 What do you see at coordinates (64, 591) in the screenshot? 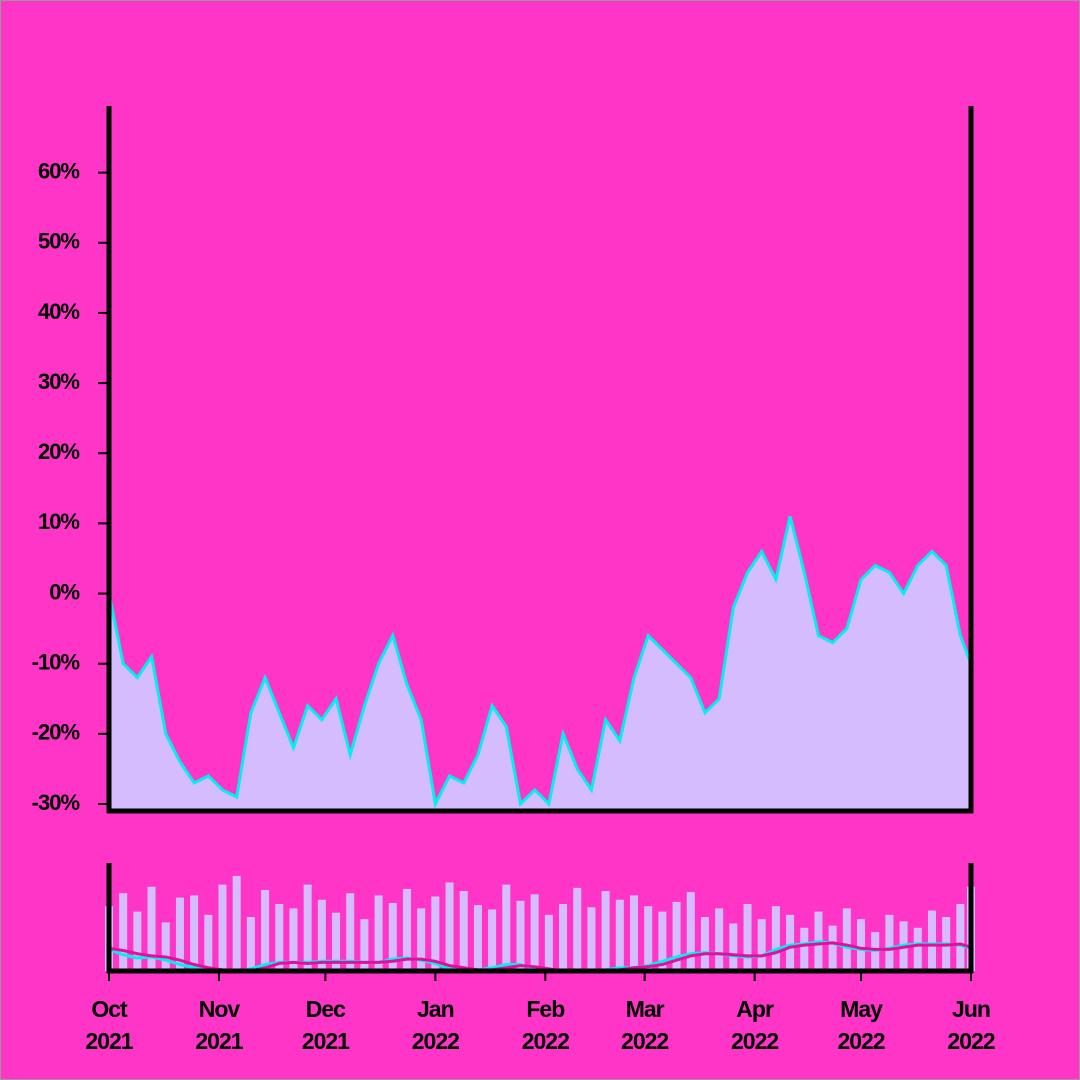
I see `y-tick-label: 0%` at bounding box center [64, 591].